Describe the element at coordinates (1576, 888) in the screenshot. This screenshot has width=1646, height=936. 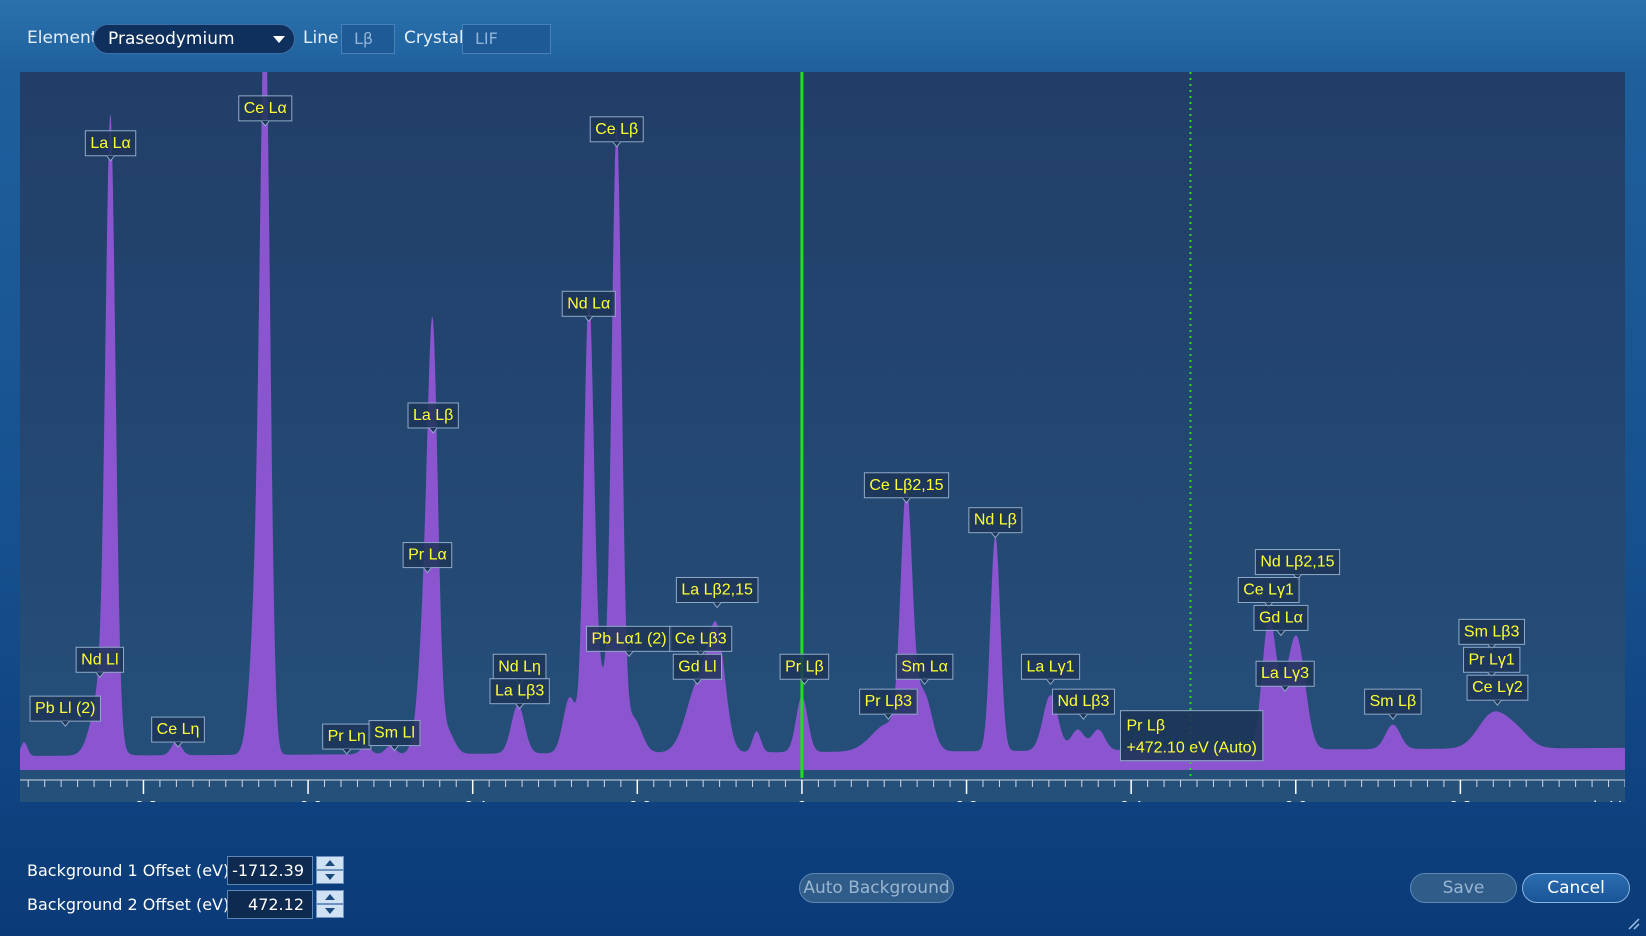
I see `cancel-button: Cancel` at that location.